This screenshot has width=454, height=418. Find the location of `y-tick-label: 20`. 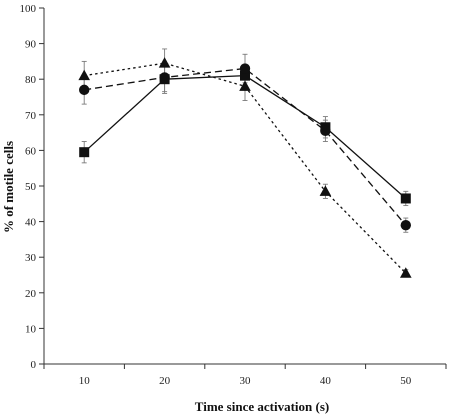

y-tick-label: 20 is located at coordinates (31, 294).